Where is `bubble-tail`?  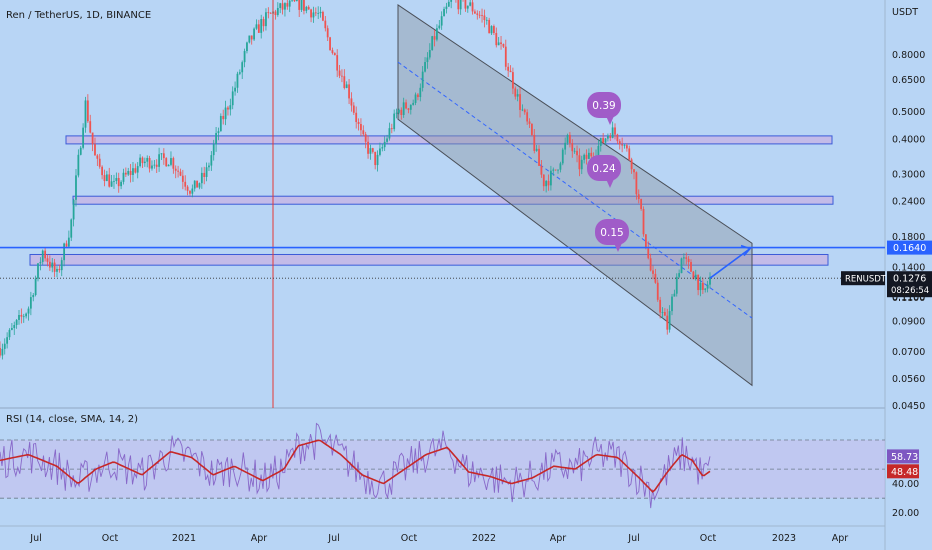
bubble-tail is located at coordinates (610, 120).